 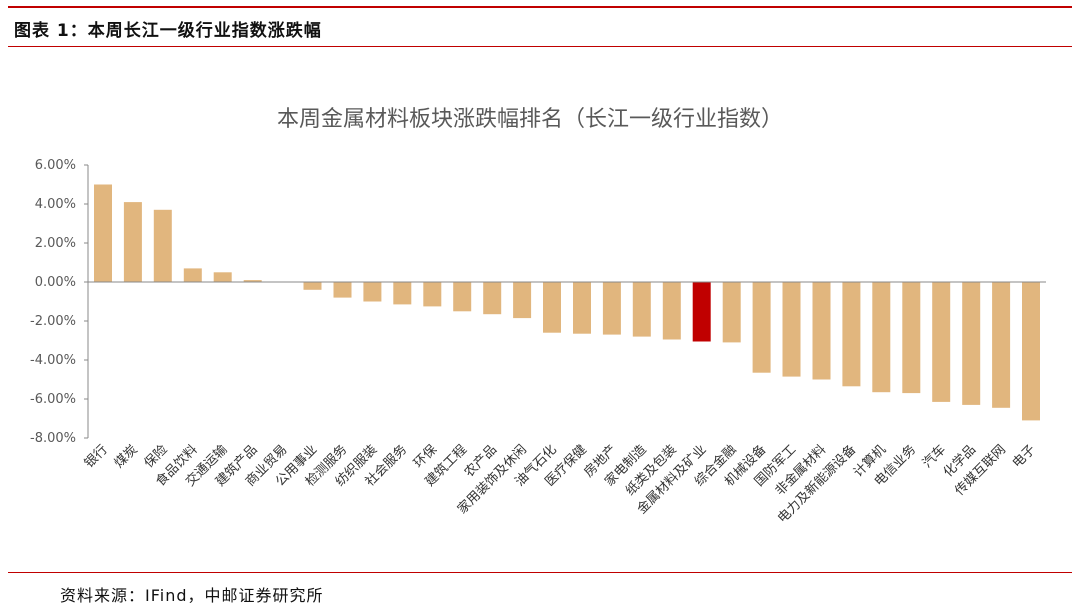 I want to click on y-tick-label: -6.00%, so click(x=53, y=399).